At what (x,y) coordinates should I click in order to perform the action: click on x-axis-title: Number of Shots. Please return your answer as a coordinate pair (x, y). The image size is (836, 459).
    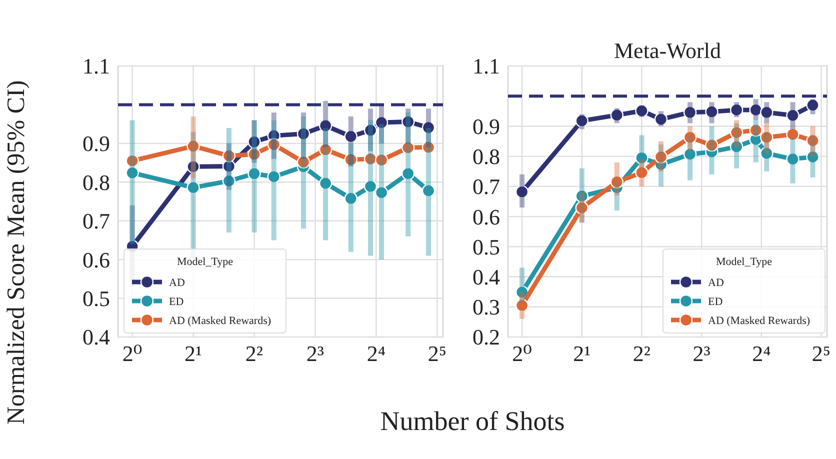
    Looking at the image, I should click on (472, 421).